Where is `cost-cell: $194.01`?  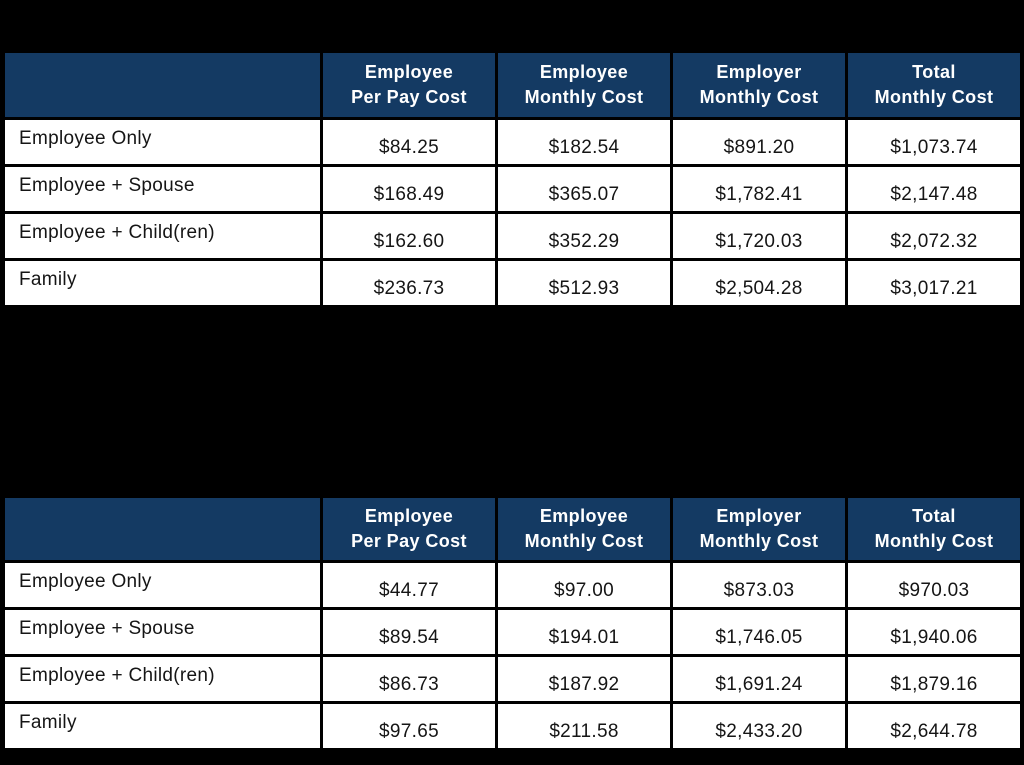 cost-cell: $194.01 is located at coordinates (584, 632).